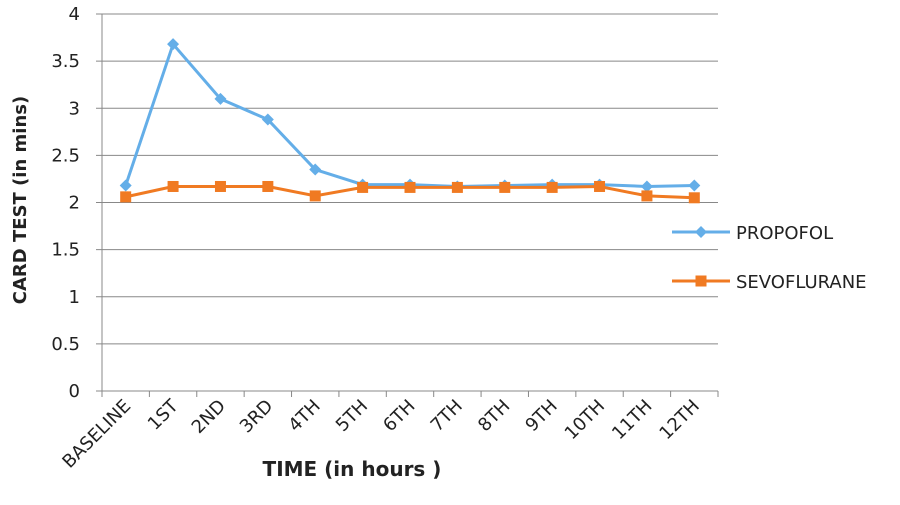 Image resolution: width=900 pixels, height=505 pixels. Describe the element at coordinates (74, 108) in the screenshot. I see `y-tick-label: 3` at that location.